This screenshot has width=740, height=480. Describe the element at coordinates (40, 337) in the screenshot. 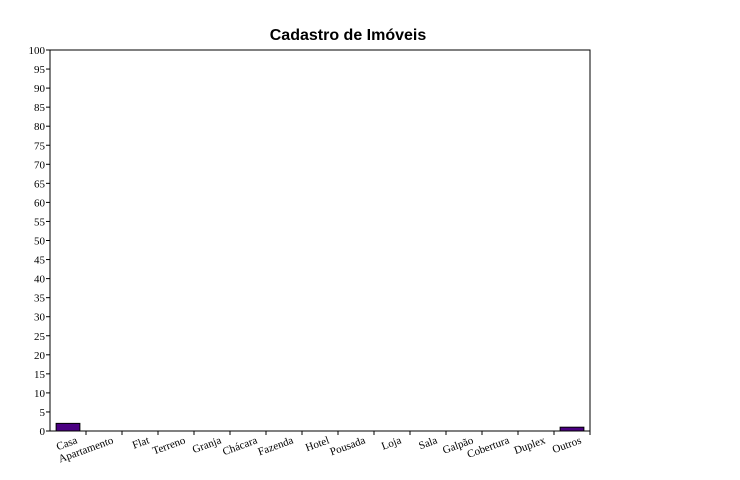

I see `y-tick-label: 25` at that location.